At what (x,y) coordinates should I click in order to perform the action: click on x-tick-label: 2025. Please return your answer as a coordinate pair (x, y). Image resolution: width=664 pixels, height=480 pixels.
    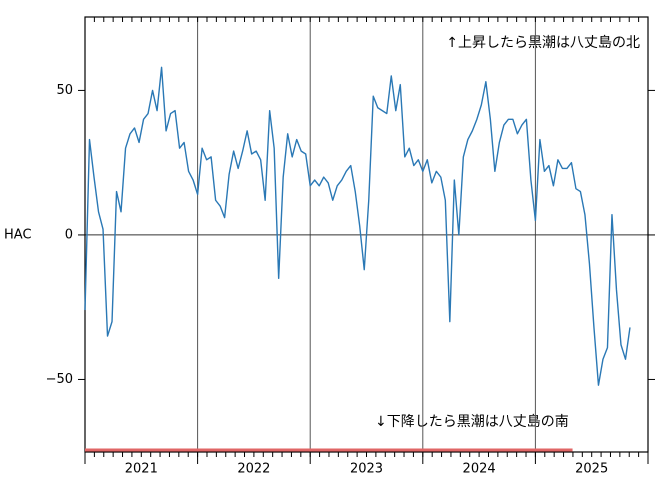
    Looking at the image, I should click on (591, 469).